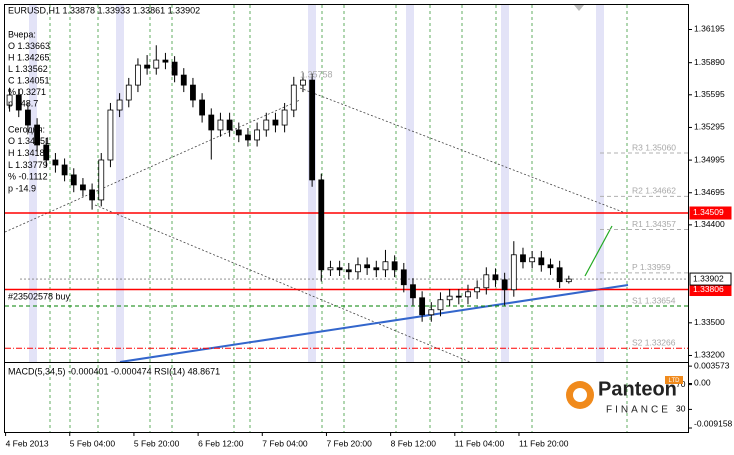  I want to click on x-tick-label: 4 Feb 2013, so click(27, 443).